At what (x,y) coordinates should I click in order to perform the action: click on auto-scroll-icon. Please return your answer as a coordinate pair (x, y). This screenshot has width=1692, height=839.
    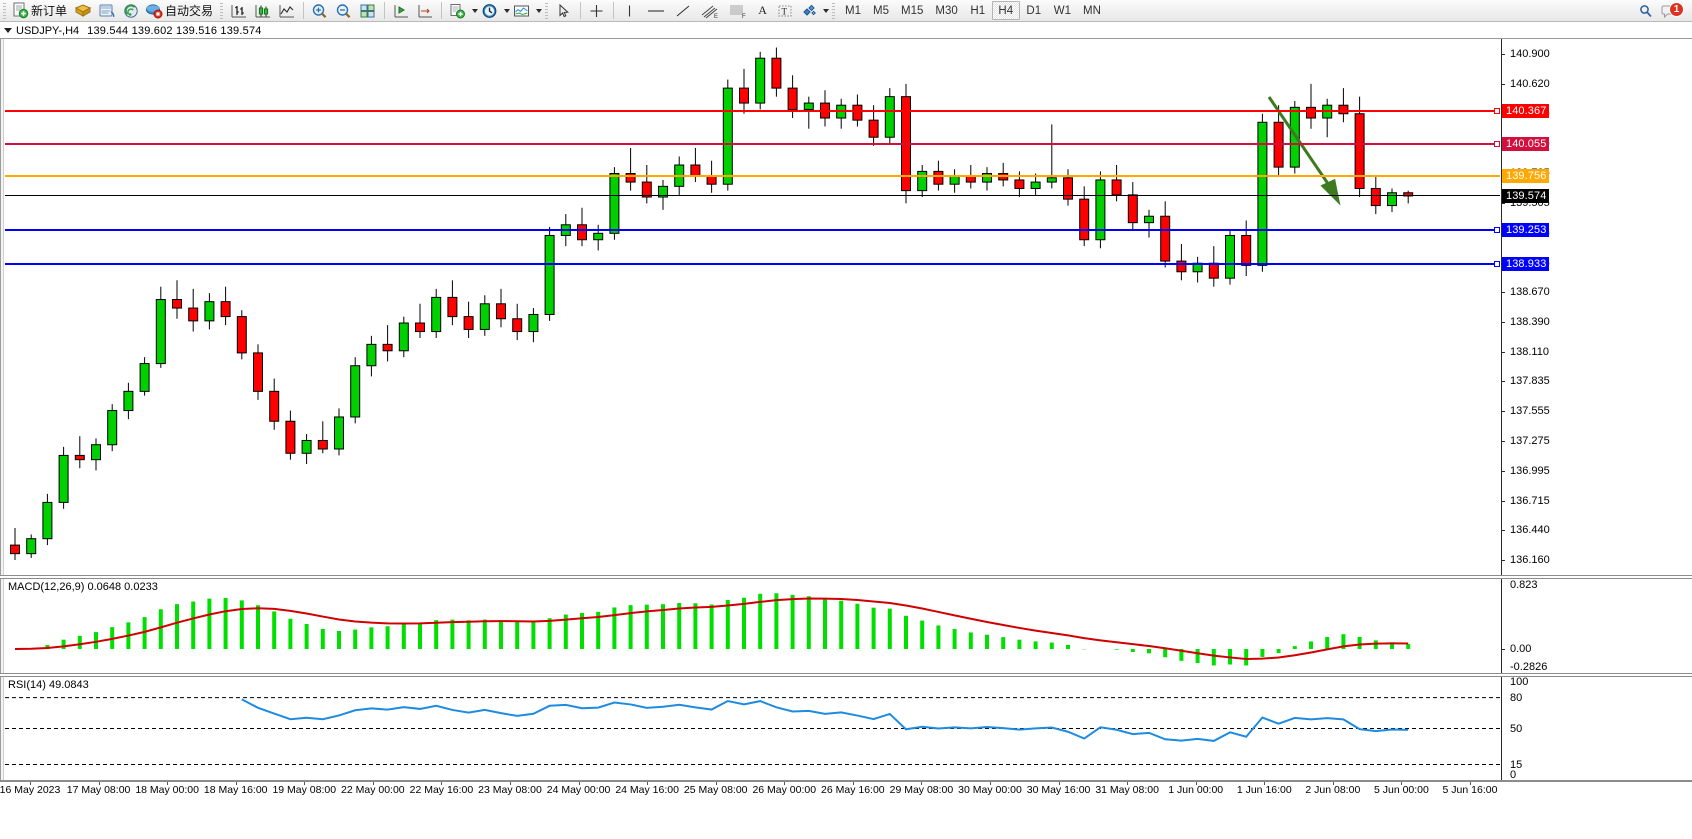
    Looking at the image, I should click on (401, 10).